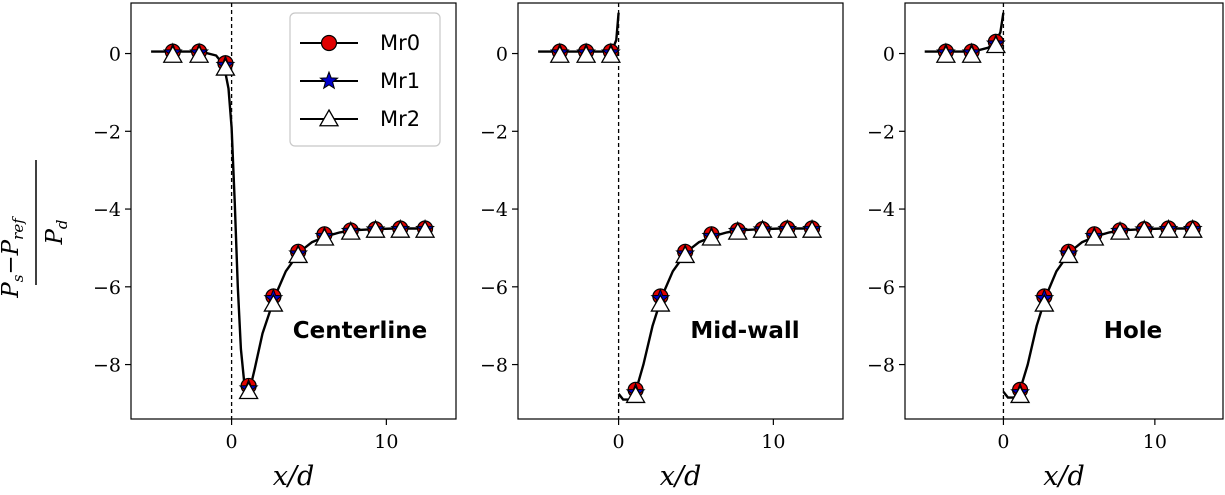 Image resolution: width=1225 pixels, height=495 pixels. I want to click on svg-text: Pd, so click(56, 232).